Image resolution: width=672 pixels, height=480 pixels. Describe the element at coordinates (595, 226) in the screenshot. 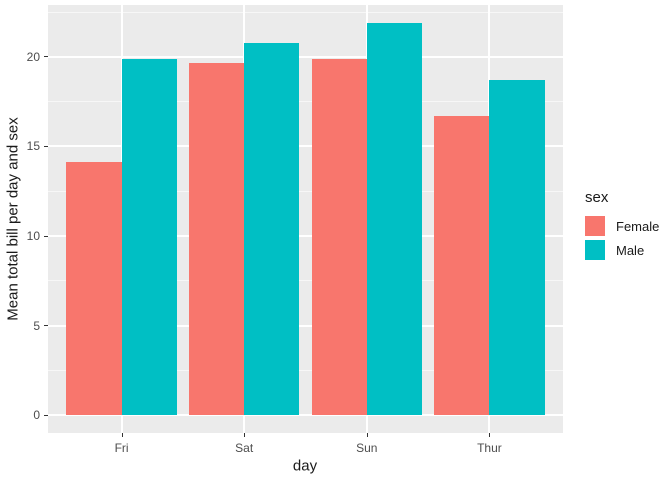

I see `legend-swatch-female-icon` at that location.